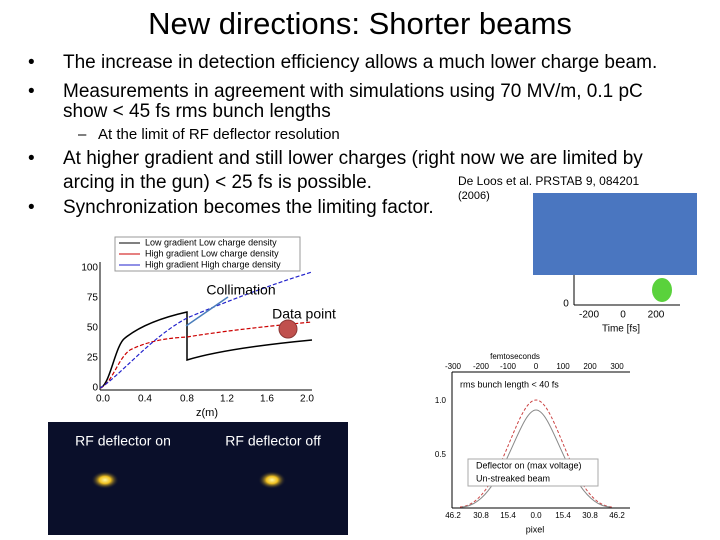  What do you see at coordinates (549, 181) in the screenshot?
I see `citation: De Loos et al. PRSTAB 9, 084201` at bounding box center [549, 181].